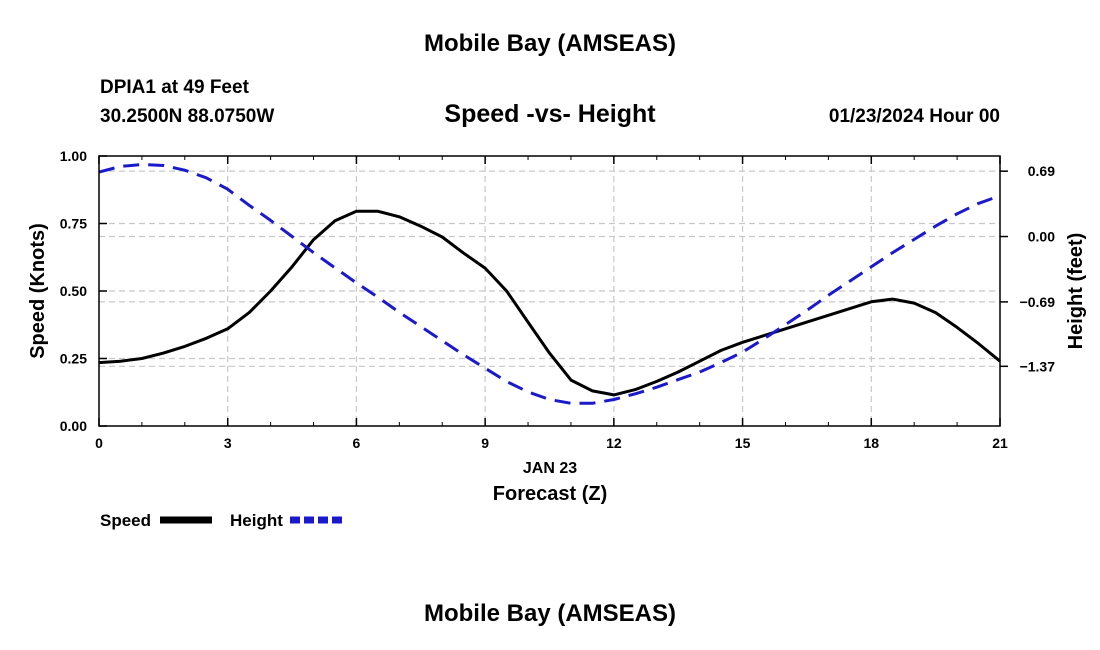 The height and width of the screenshot is (650, 1100). Describe the element at coordinates (125, 520) in the screenshot. I see `legend-label-speed: Speed` at that location.